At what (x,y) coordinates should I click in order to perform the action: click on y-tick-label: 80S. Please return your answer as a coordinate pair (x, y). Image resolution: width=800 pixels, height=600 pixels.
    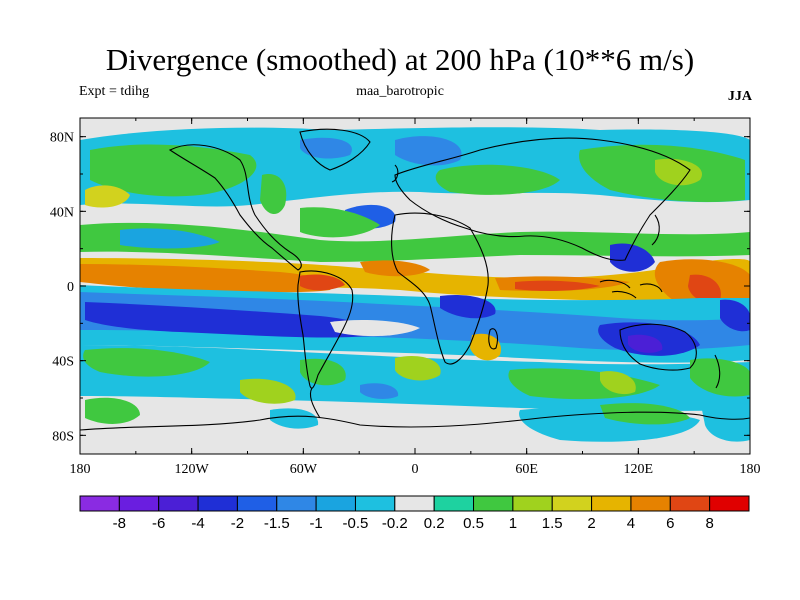
    Looking at the image, I should click on (63, 436).